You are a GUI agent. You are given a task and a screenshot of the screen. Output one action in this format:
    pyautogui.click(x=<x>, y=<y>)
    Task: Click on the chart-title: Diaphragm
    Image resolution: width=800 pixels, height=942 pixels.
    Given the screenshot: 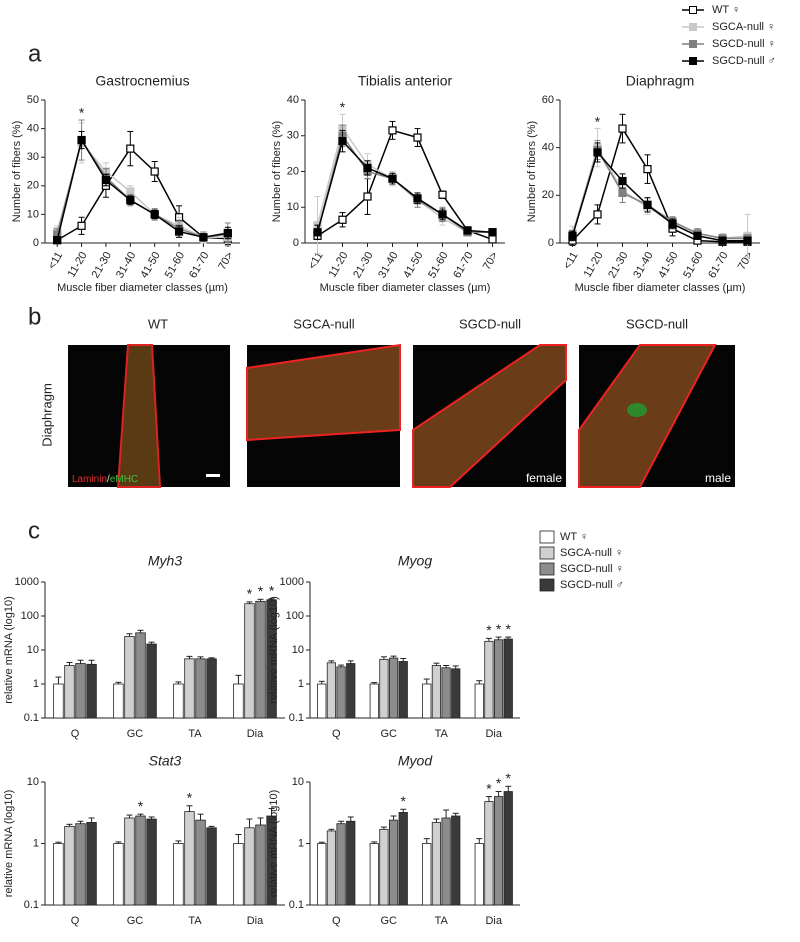 What is the action you would take?
    pyautogui.click(x=660, y=81)
    